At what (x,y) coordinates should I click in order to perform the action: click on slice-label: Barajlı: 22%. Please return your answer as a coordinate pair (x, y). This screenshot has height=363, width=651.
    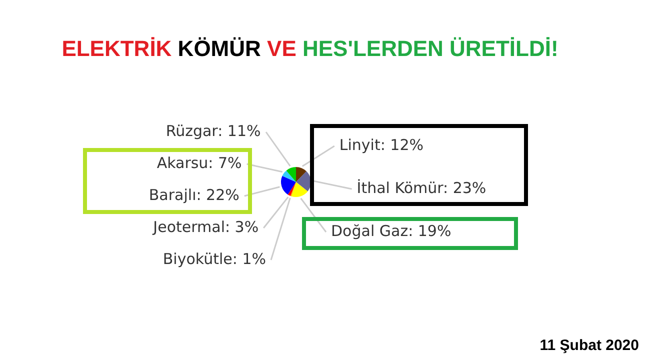
    Looking at the image, I should click on (194, 195).